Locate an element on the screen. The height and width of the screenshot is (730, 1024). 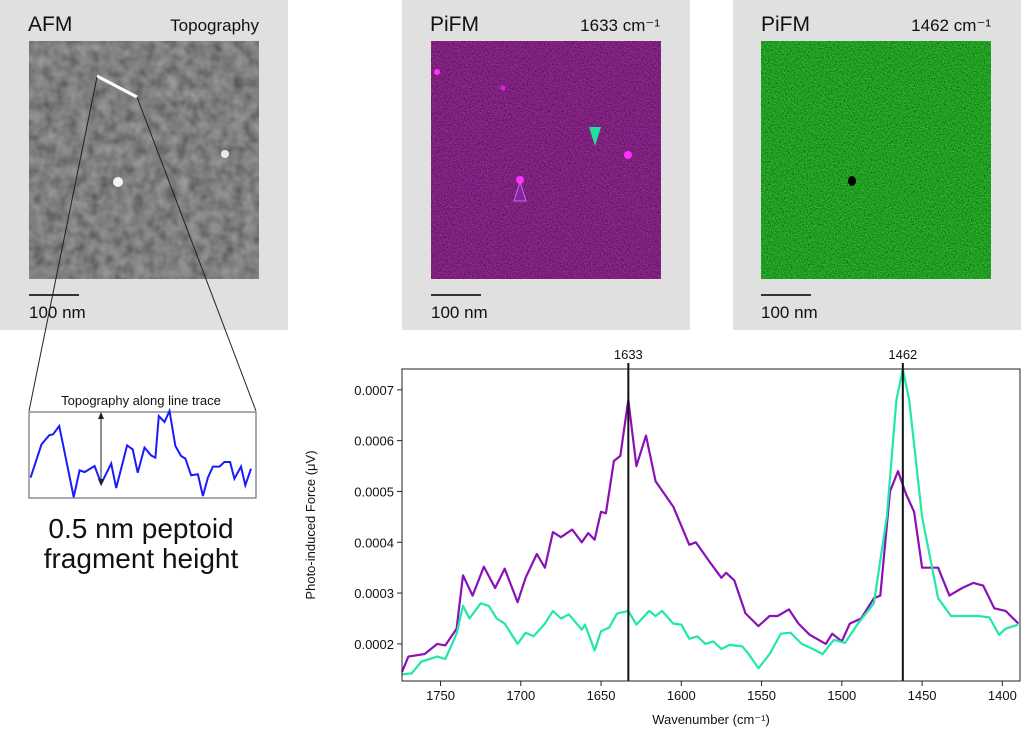
pifm-1462-panel: PiFM 1462 cm⁻¹ 100 nm is located at coordinates (877, 165).